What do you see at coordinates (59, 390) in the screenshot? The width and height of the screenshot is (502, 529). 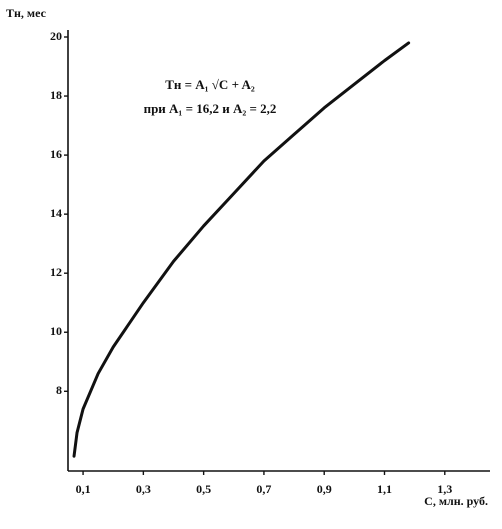 I see `y-tick-label: 8` at bounding box center [59, 390].